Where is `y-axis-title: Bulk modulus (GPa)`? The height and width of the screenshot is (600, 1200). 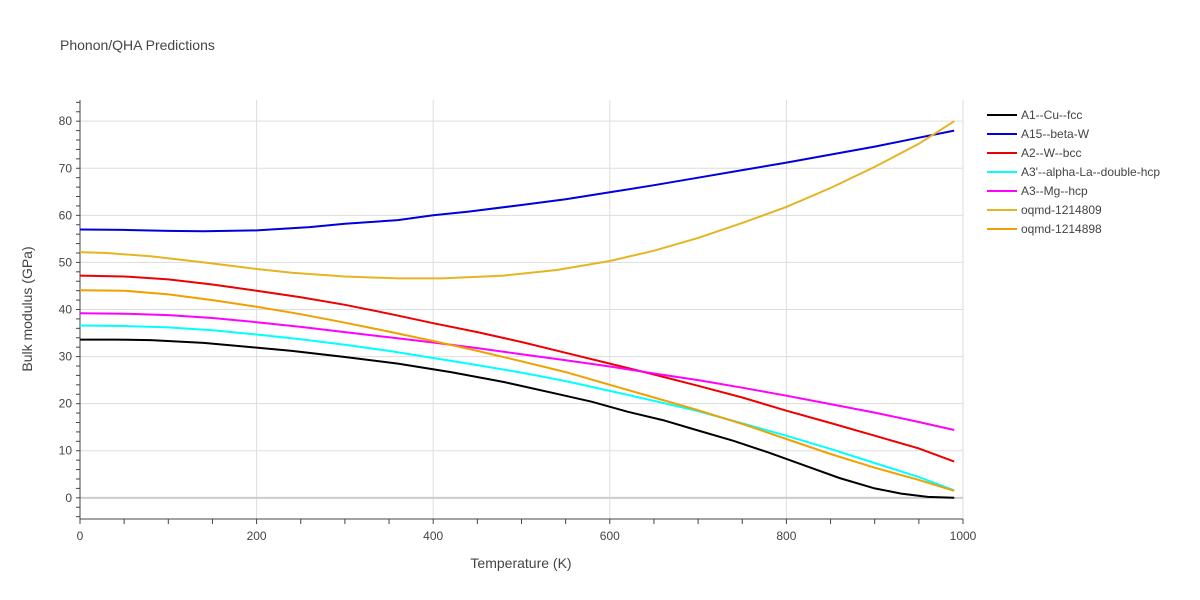 y-axis-title: Bulk modulus (GPa) is located at coordinates (27, 308).